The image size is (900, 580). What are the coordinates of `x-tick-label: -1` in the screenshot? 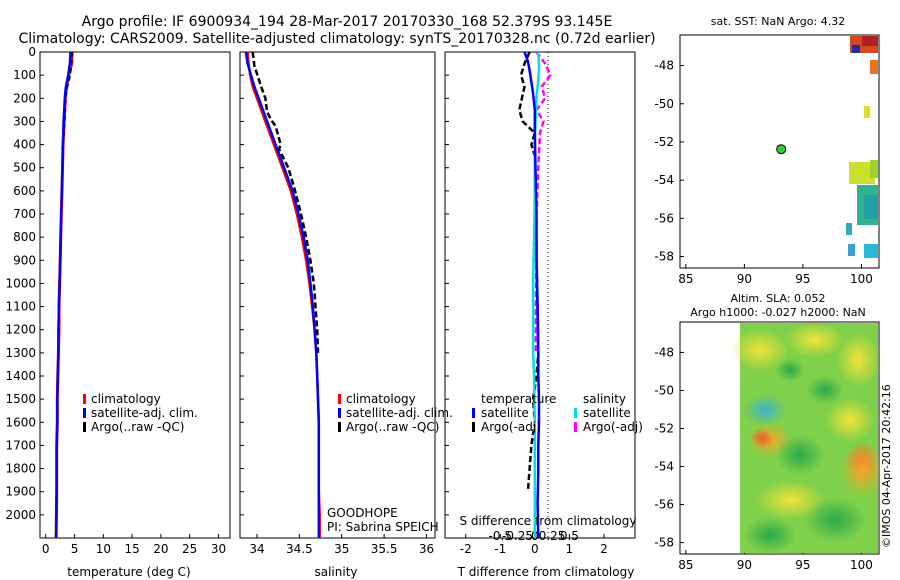 It's located at (500, 549).